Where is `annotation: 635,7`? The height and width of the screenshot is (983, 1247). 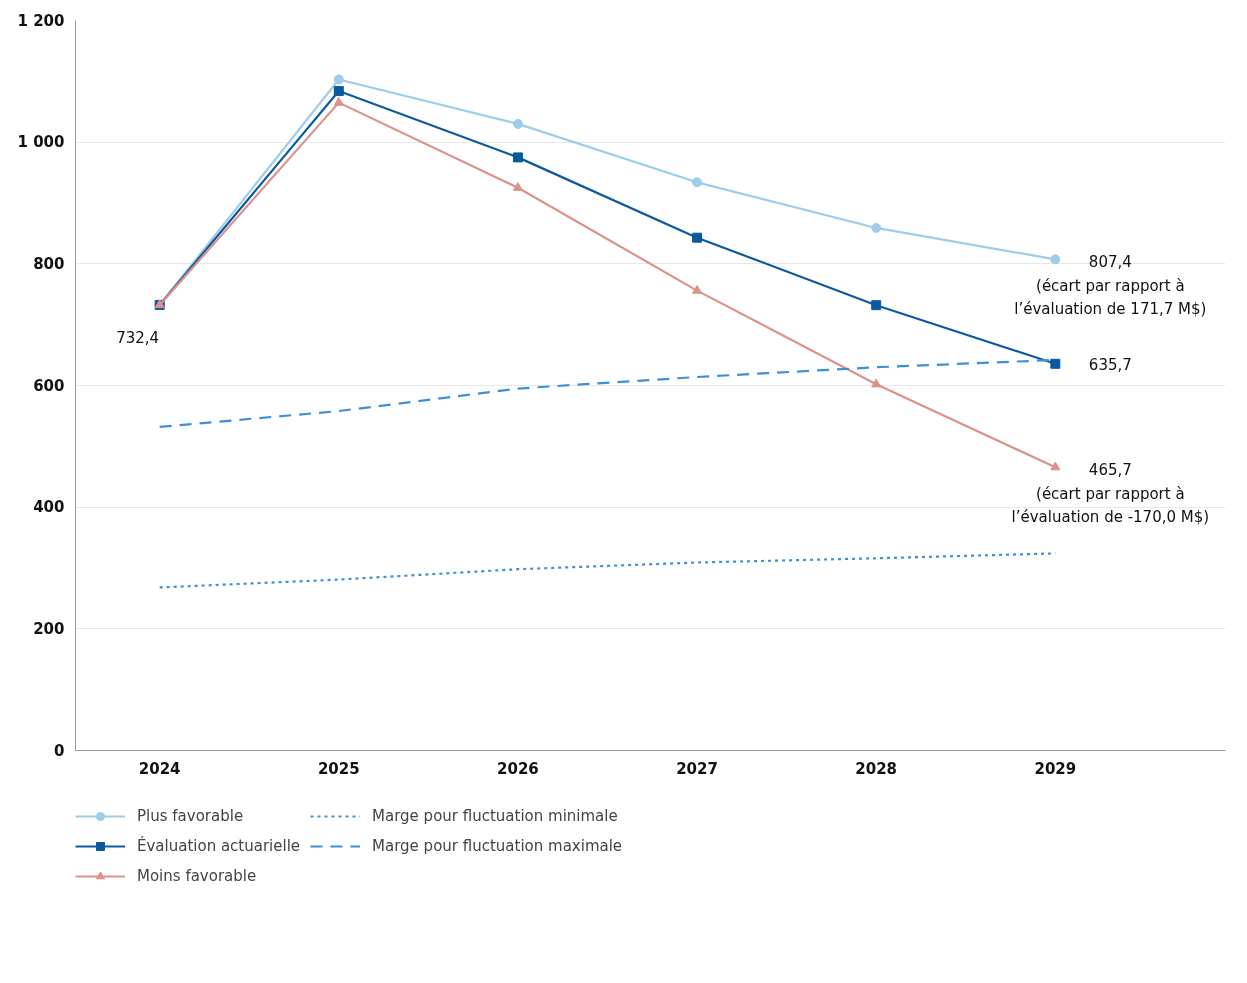 annotation: 635,7 is located at coordinates (1110, 364).